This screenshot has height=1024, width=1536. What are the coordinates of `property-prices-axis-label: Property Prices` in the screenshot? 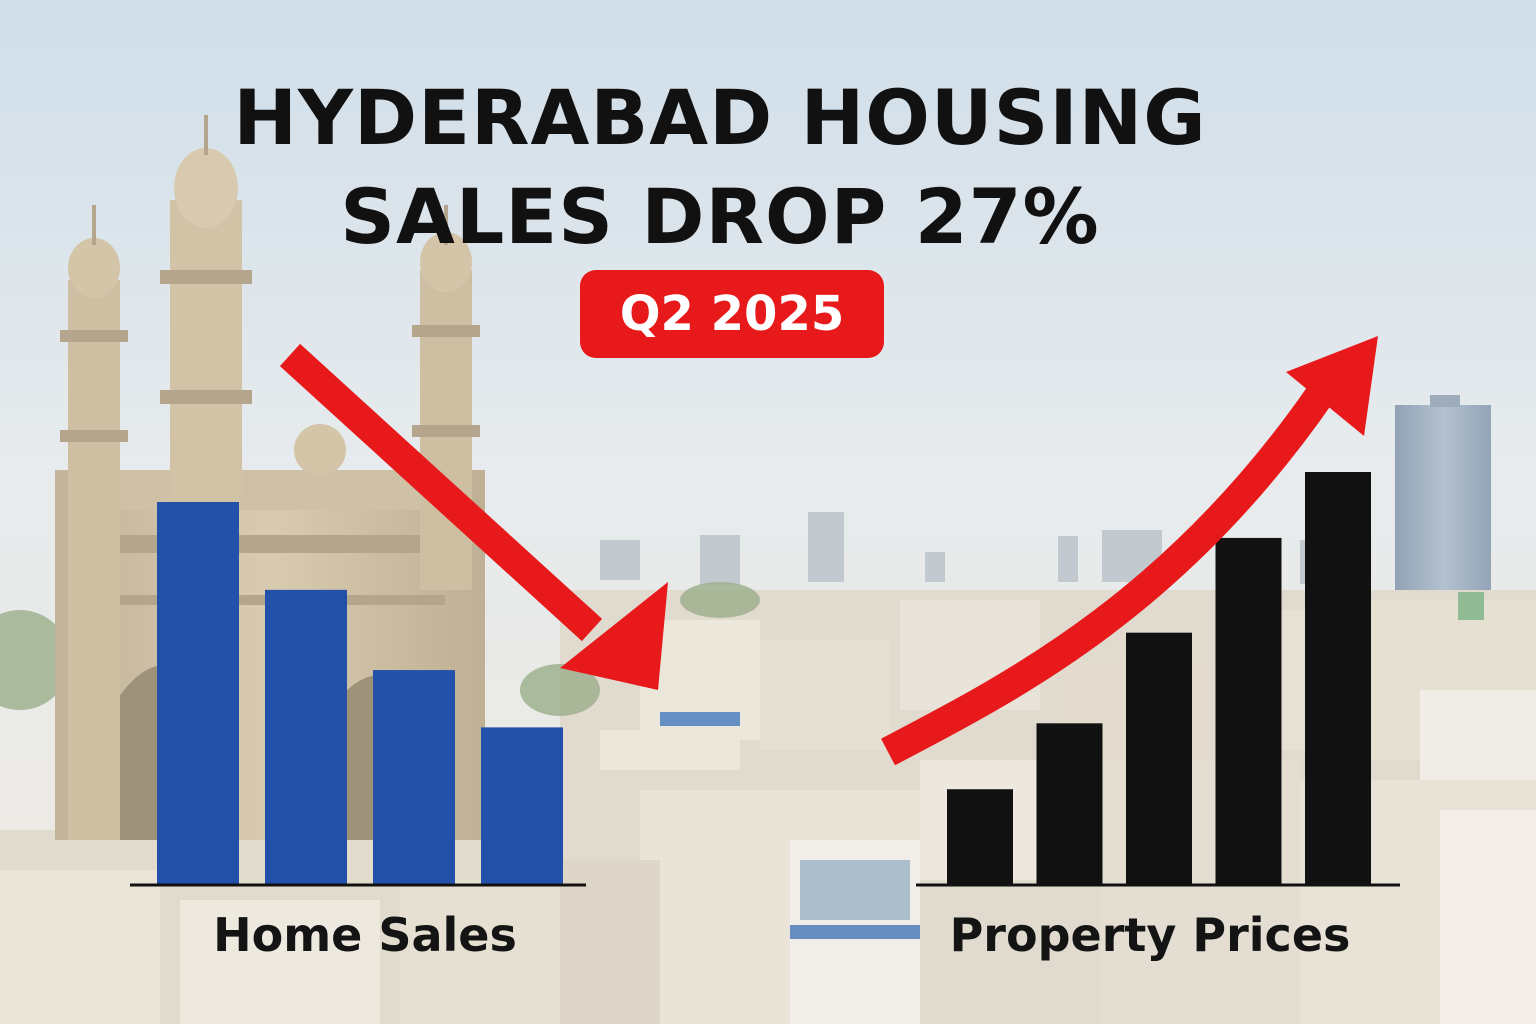 It's located at (1150, 935).